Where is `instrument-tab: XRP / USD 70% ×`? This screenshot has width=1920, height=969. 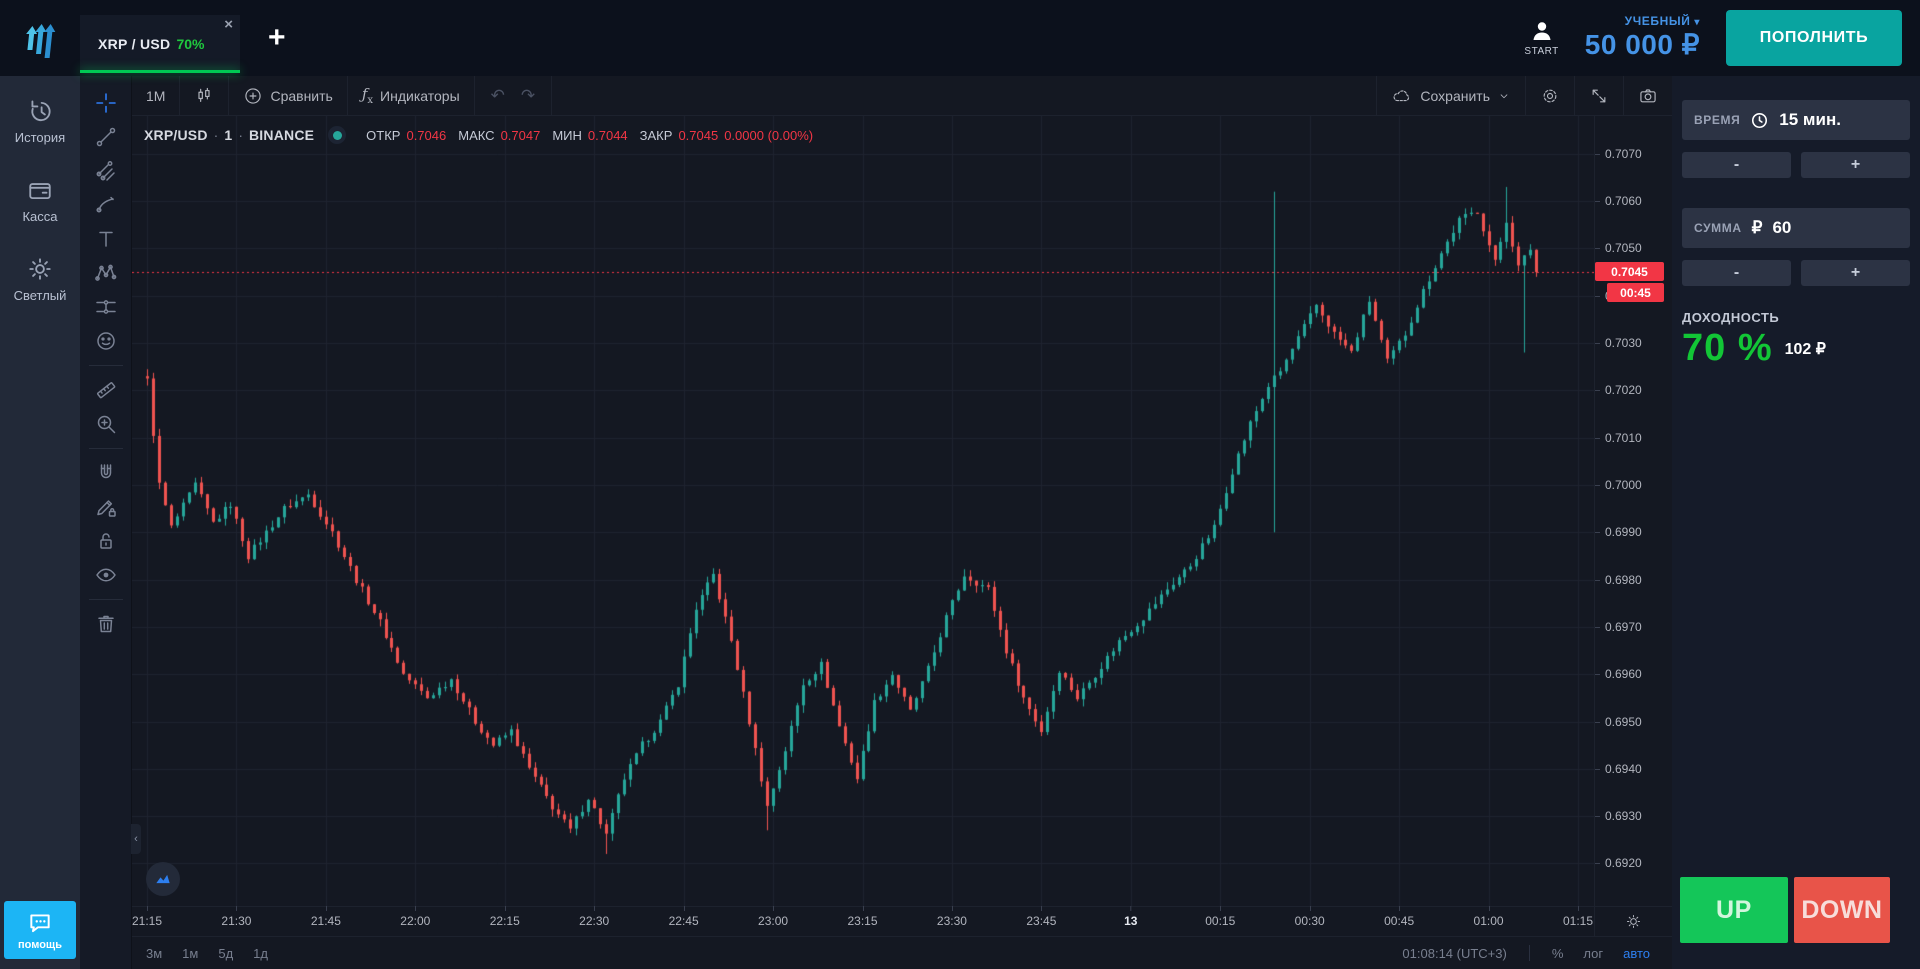 instrument-tab: XRP / USD 70% × is located at coordinates (160, 44).